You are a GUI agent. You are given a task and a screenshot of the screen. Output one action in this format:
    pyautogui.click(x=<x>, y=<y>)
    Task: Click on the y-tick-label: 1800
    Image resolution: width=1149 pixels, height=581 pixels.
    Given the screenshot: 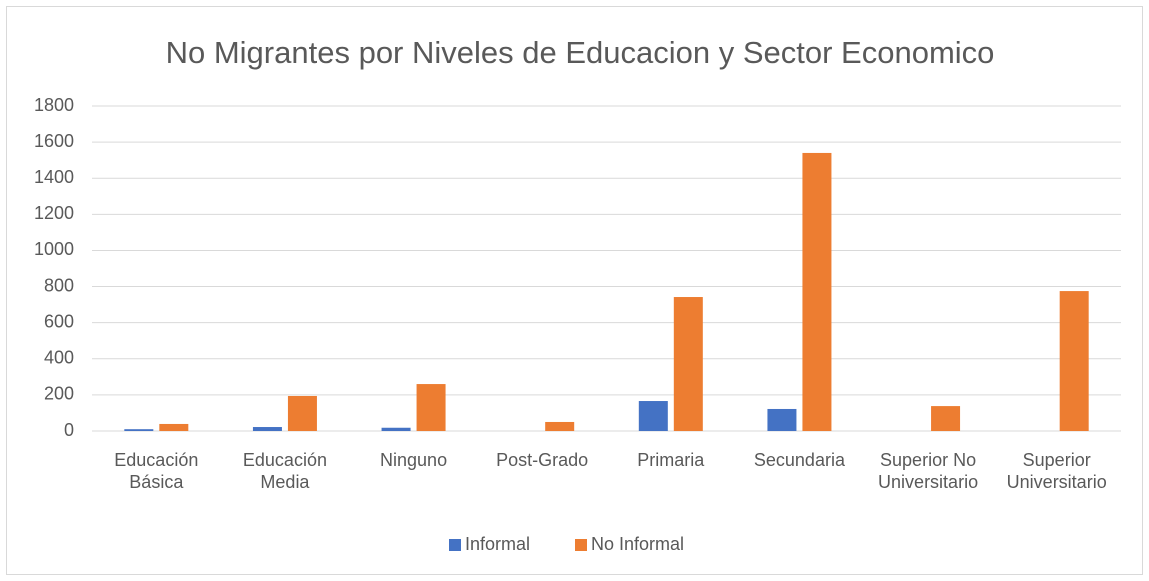 What is the action you would take?
    pyautogui.click(x=54, y=105)
    